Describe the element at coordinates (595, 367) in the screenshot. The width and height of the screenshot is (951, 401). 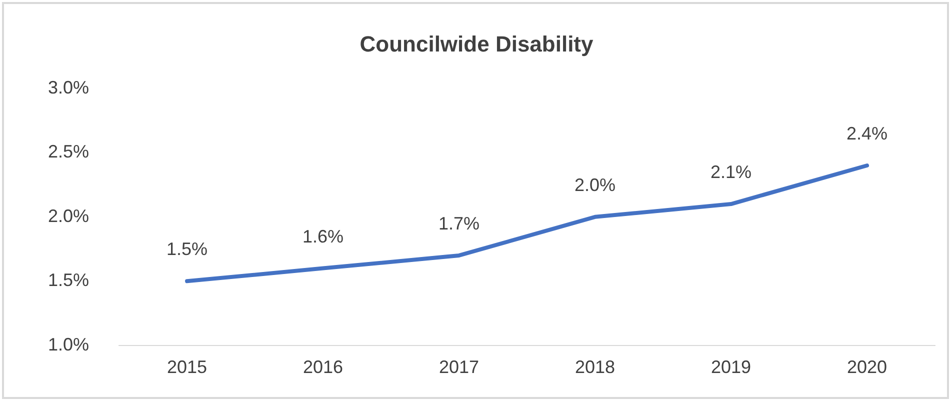
I see `x-tick-label: 2018` at that location.